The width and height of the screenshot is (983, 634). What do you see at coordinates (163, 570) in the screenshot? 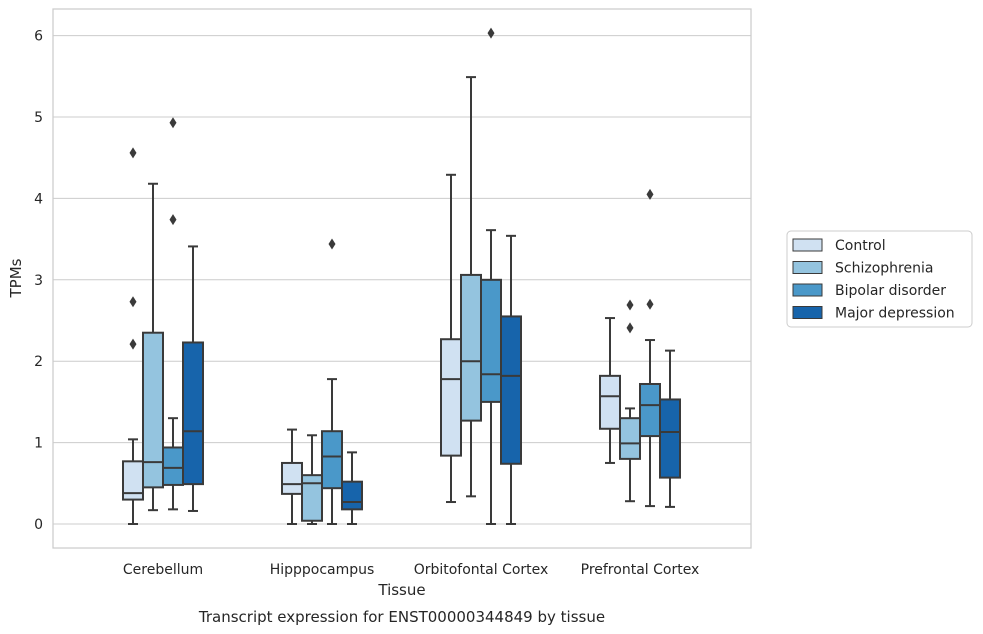
I see `x-tick-label: Cerebellum` at bounding box center [163, 570].